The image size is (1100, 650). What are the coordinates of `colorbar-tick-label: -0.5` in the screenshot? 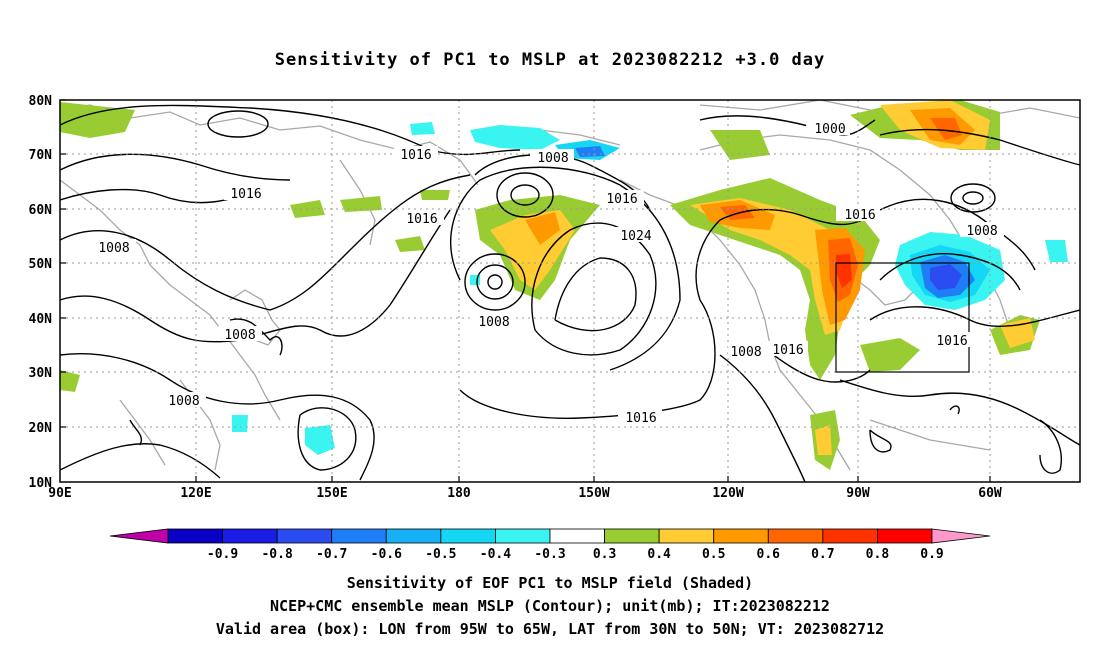 It's located at (440, 554).